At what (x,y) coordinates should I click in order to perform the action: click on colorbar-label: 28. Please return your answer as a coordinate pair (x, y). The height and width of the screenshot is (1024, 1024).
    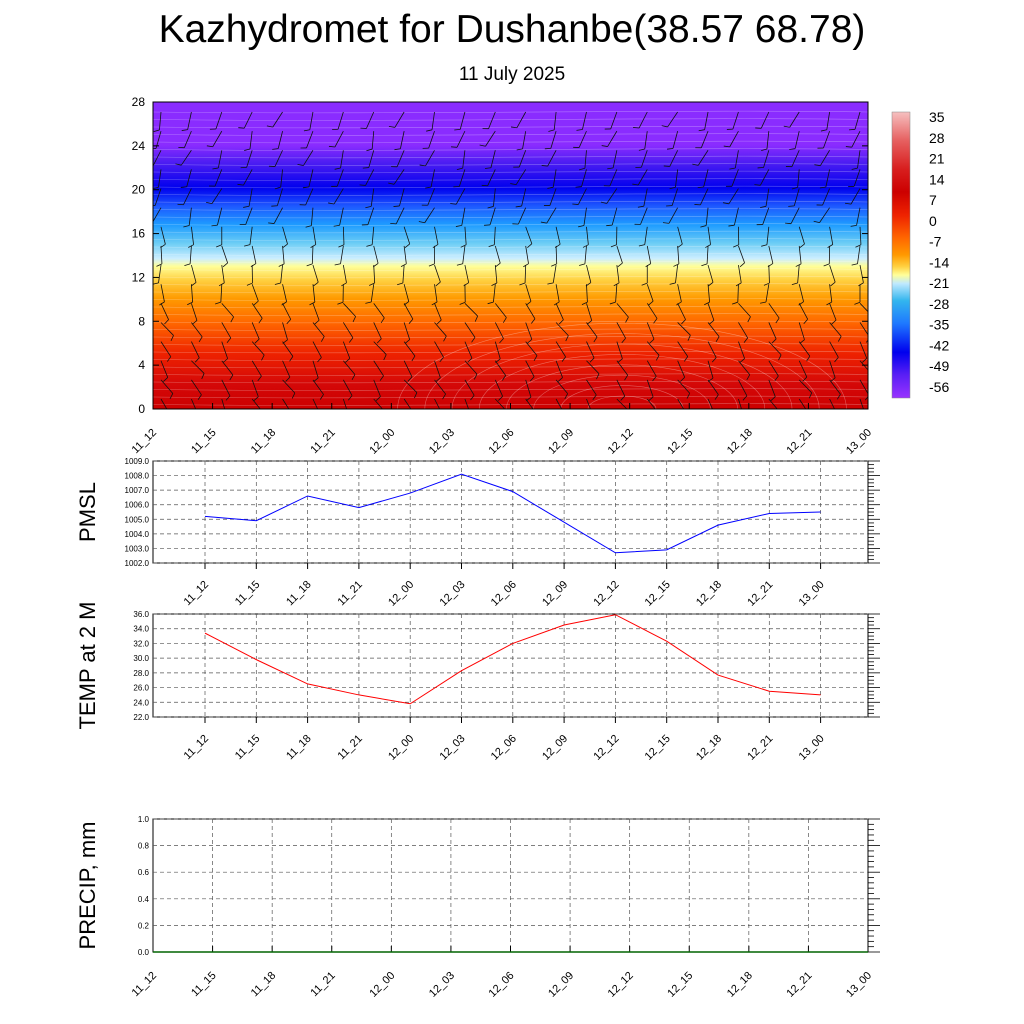
    Looking at the image, I should click on (937, 138).